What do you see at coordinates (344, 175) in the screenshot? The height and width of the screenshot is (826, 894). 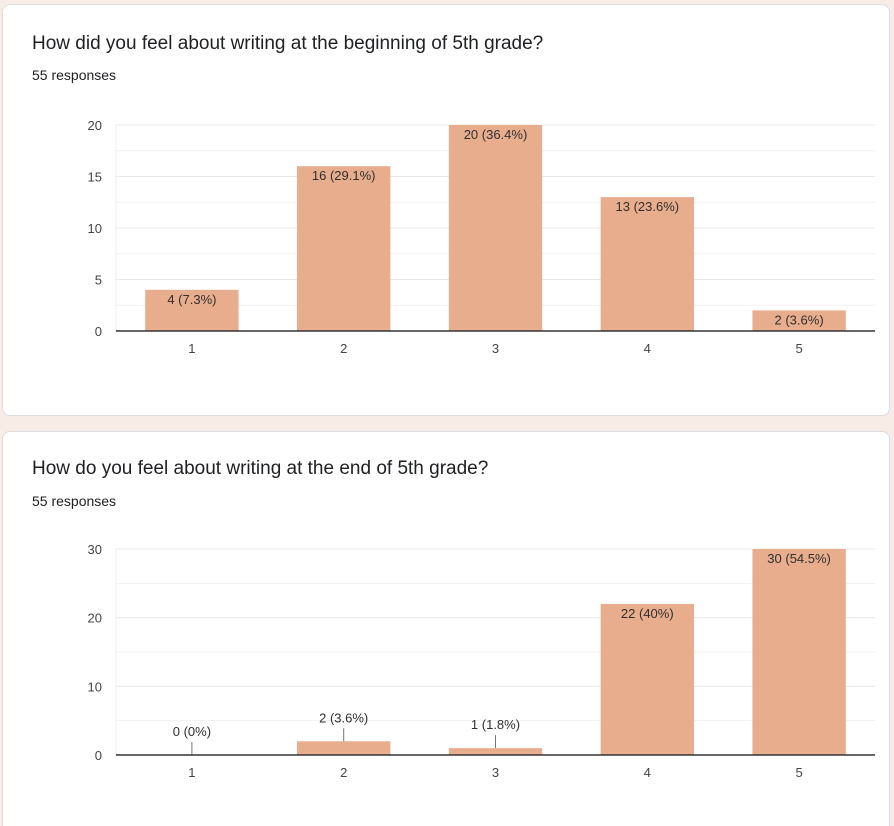 I see `data-label: 16 (29.1%)` at bounding box center [344, 175].